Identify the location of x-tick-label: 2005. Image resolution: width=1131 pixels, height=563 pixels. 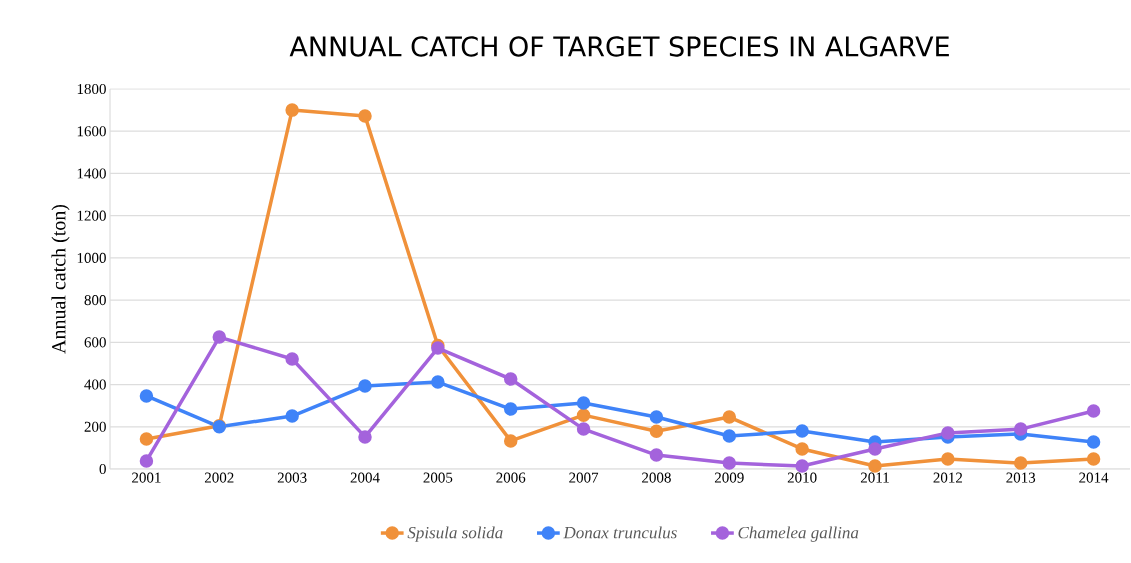
(438, 477).